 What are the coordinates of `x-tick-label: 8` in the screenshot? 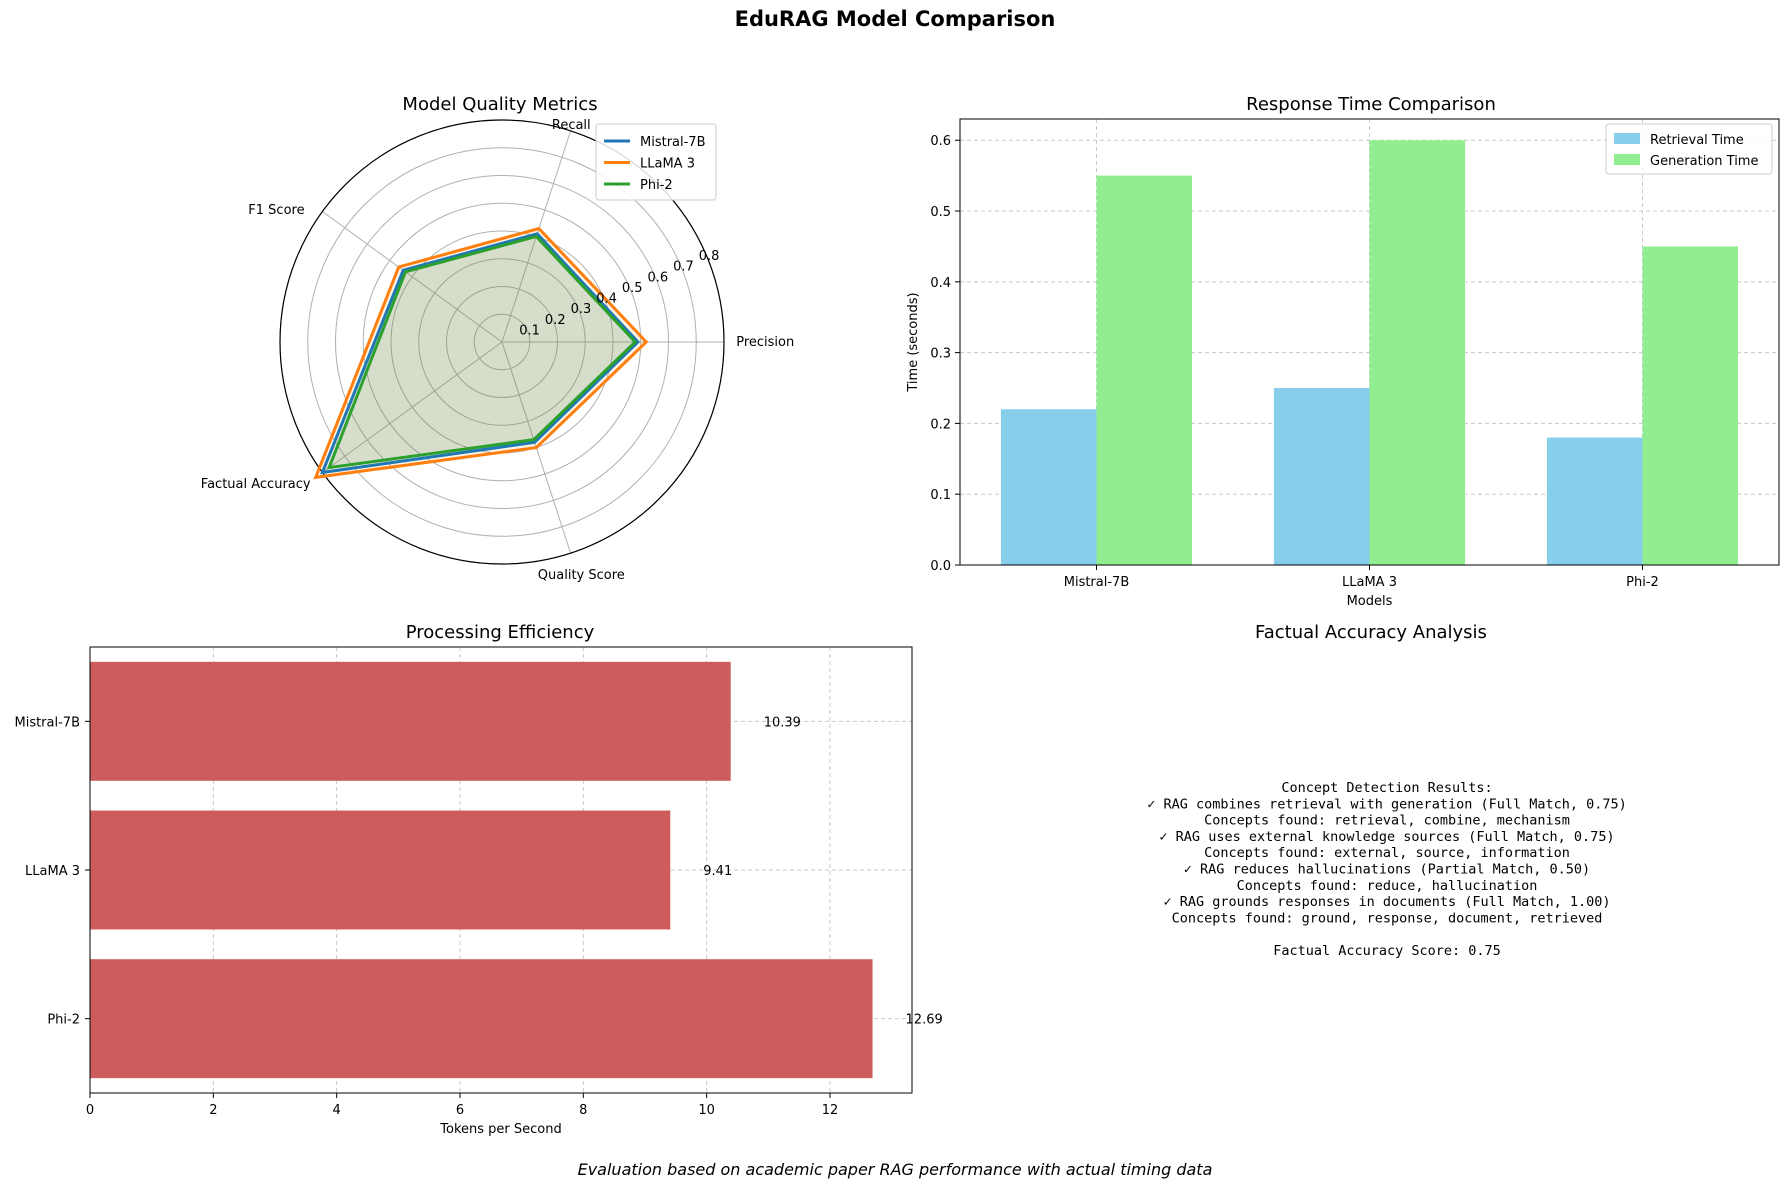 It's located at (583, 1110).